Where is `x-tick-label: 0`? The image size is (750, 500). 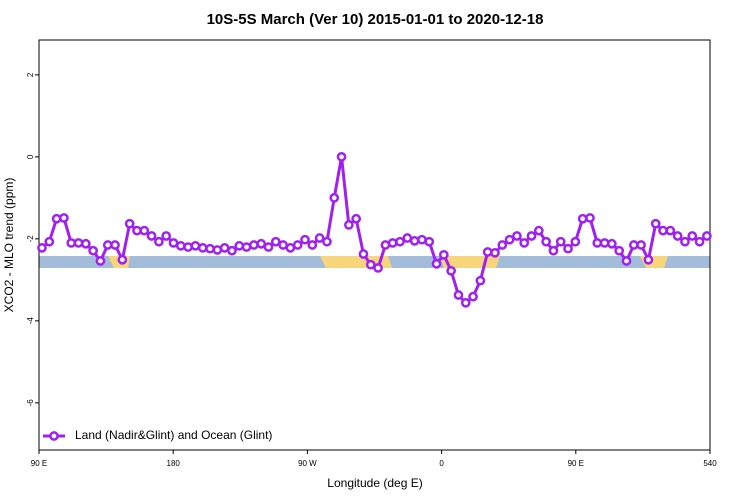
x-tick-label: 0 is located at coordinates (441, 463).